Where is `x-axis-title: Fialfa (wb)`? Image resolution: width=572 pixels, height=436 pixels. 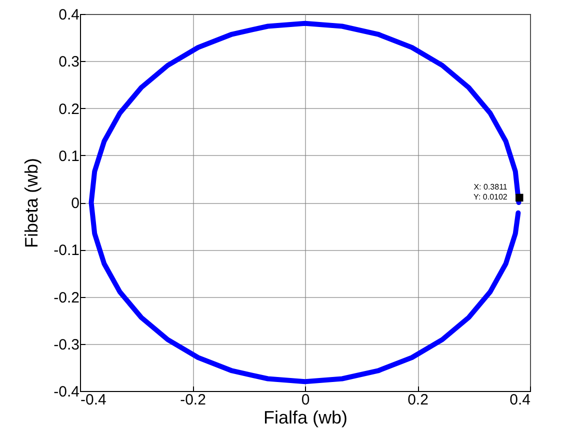 x-axis-title: Fialfa (wb) is located at coordinates (305, 418).